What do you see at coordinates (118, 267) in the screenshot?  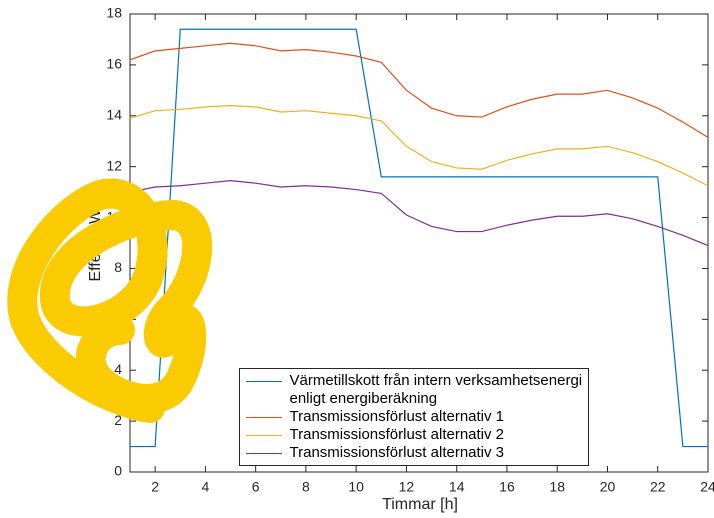 I see `y-tick-label: 8` at bounding box center [118, 267].